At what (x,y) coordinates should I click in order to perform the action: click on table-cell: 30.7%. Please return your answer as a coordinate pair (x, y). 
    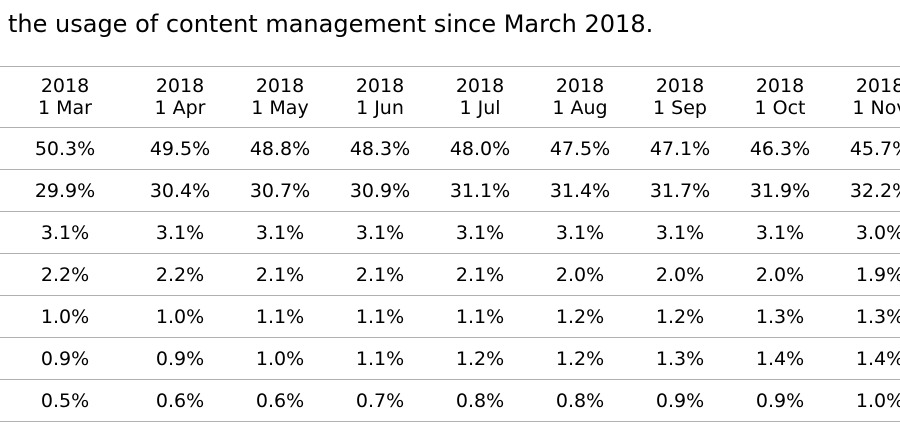
    Looking at the image, I should click on (280, 190).